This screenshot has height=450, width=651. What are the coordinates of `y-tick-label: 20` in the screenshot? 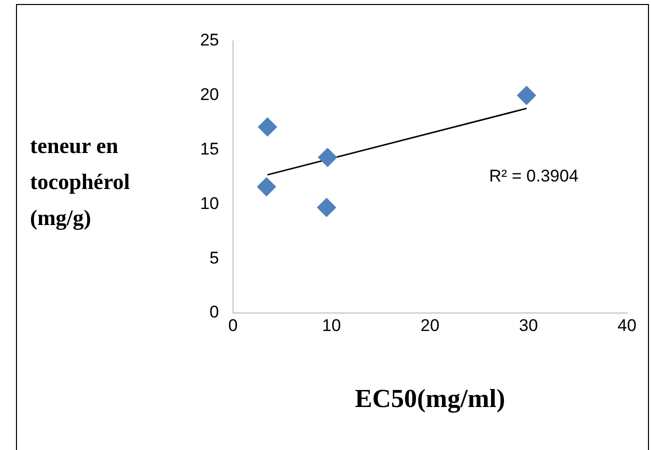 It's located at (209, 94).